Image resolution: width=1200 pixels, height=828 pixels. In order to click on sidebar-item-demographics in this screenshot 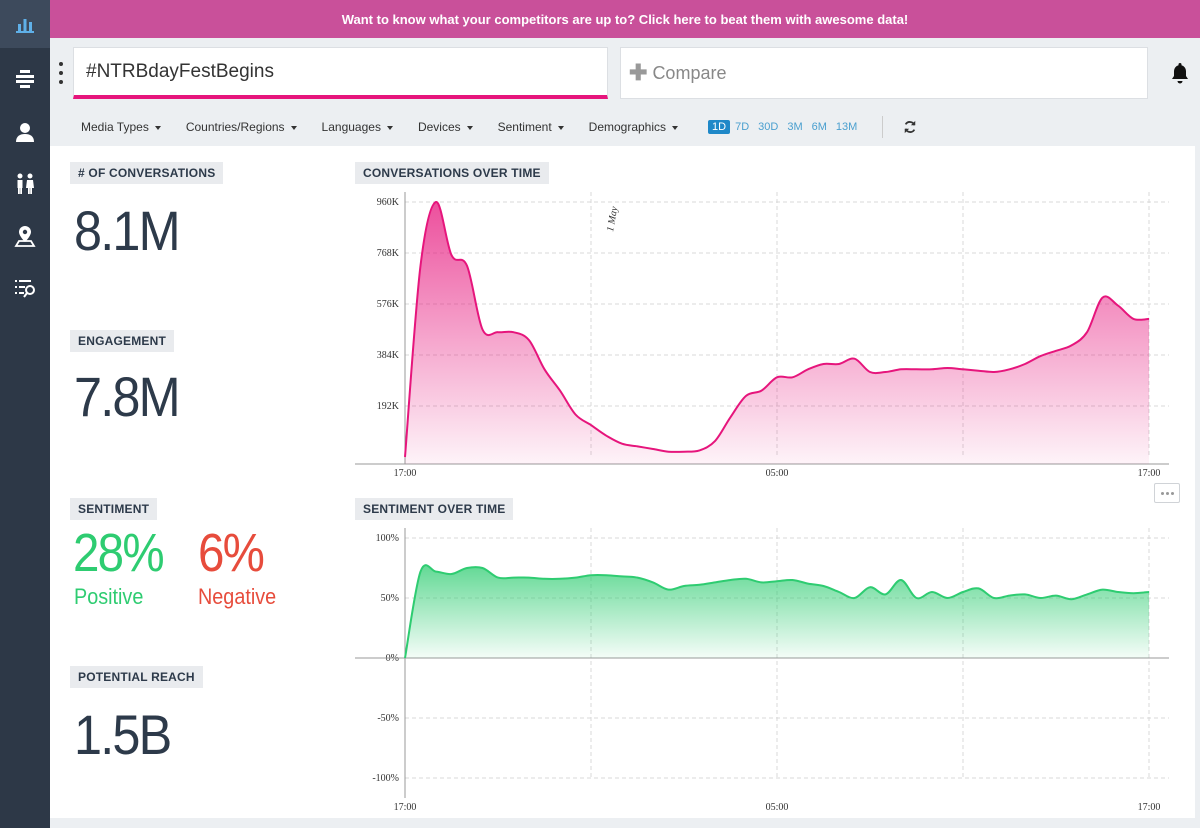, I will do `click(25, 184)`.